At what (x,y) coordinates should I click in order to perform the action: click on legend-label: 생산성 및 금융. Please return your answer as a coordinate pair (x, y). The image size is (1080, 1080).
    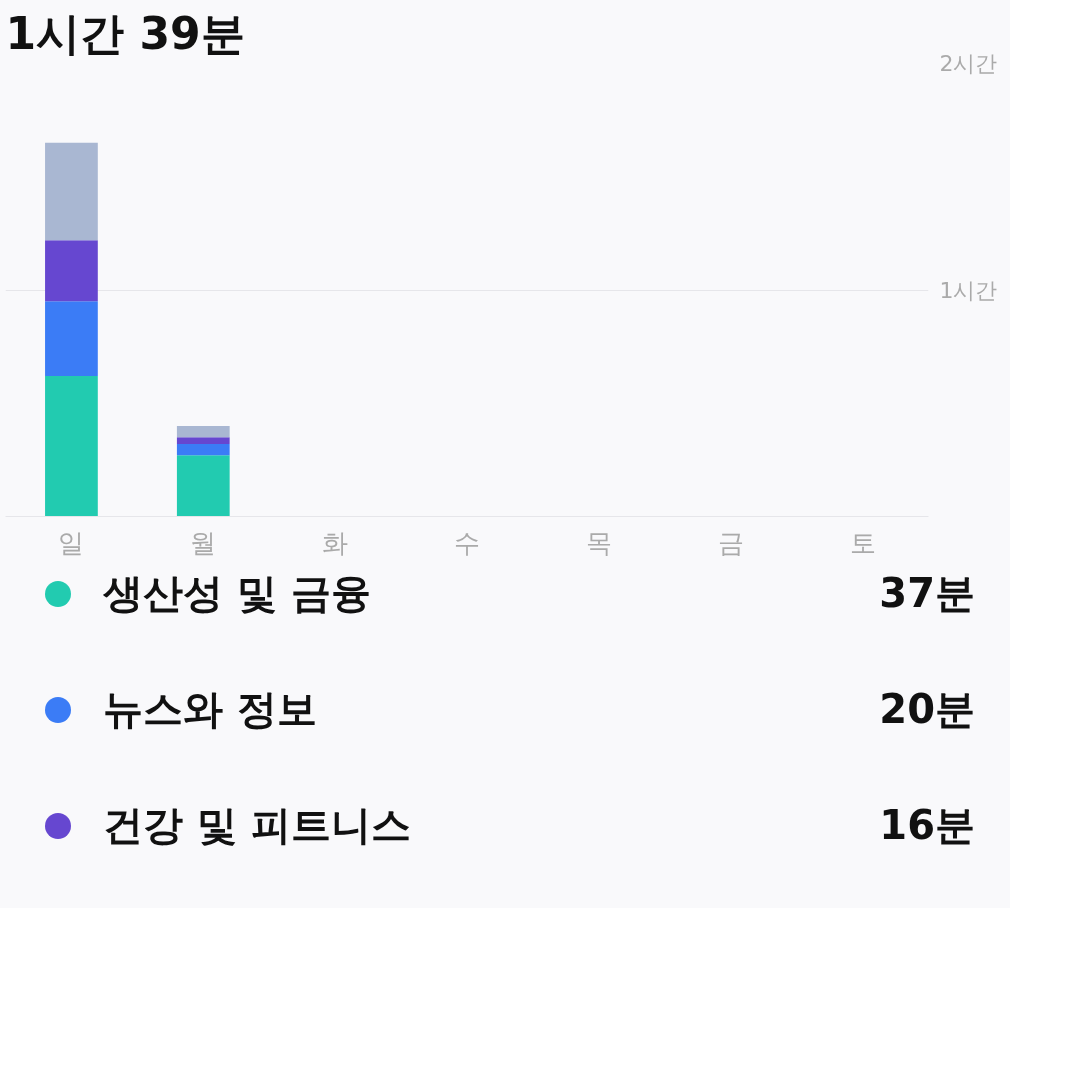
    Looking at the image, I should click on (237, 593).